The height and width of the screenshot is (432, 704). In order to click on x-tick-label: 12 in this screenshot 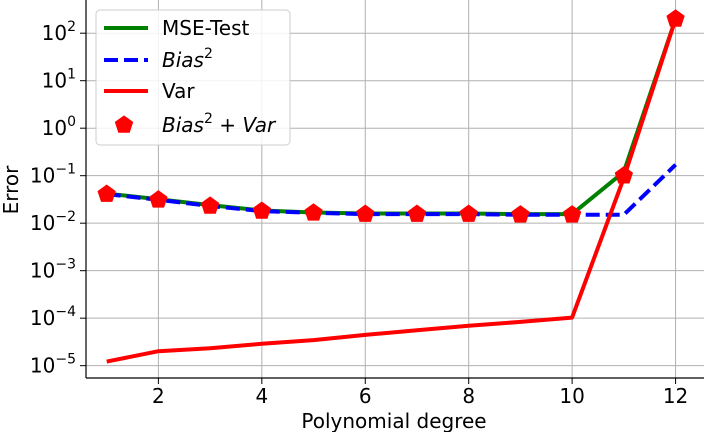, I will do `click(675, 396)`.